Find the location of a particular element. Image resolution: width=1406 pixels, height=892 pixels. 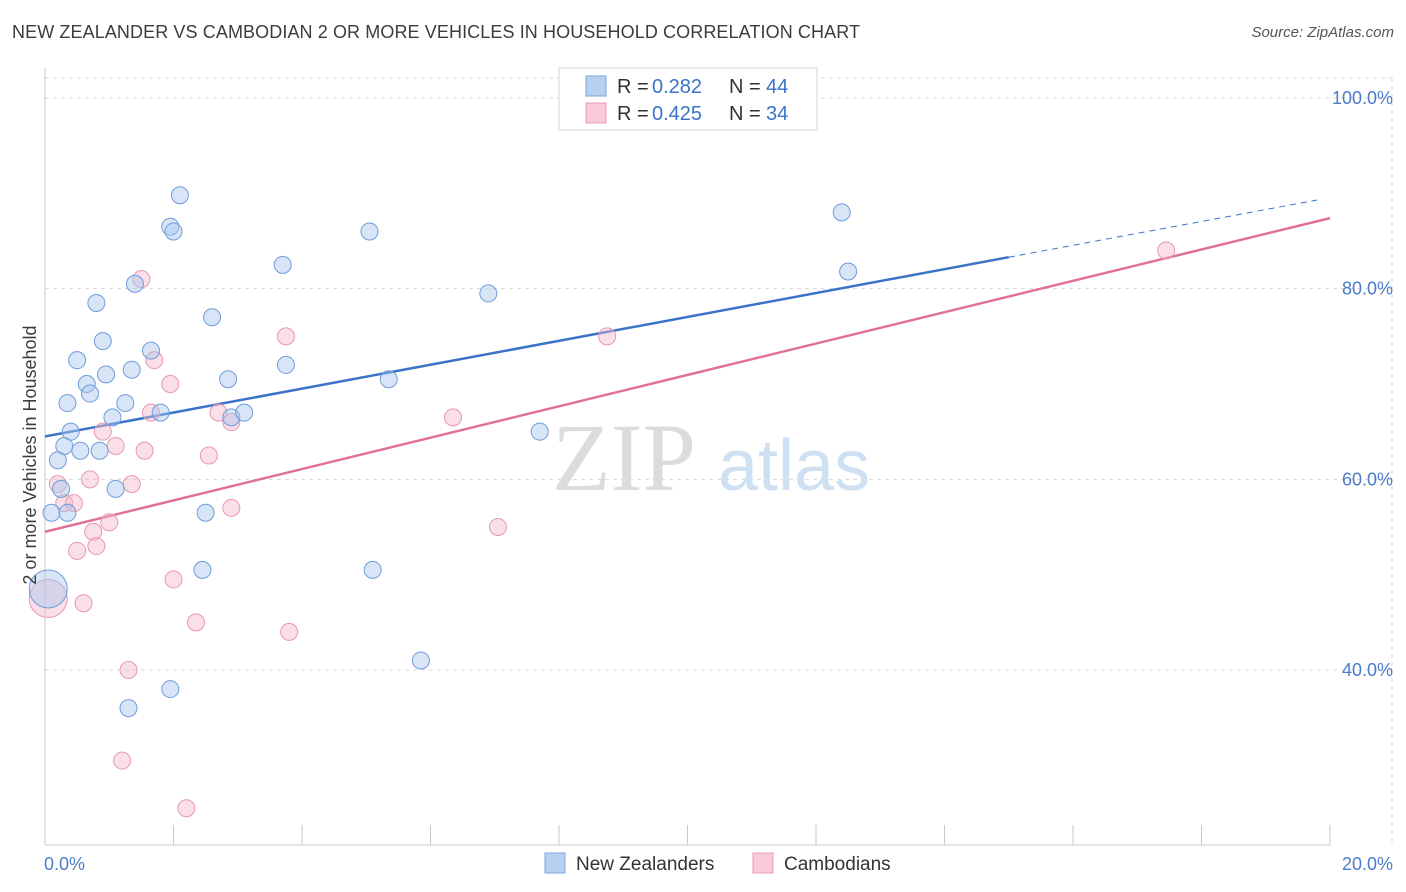

legend-n-value-2: 34 is located at coordinates (777, 114).